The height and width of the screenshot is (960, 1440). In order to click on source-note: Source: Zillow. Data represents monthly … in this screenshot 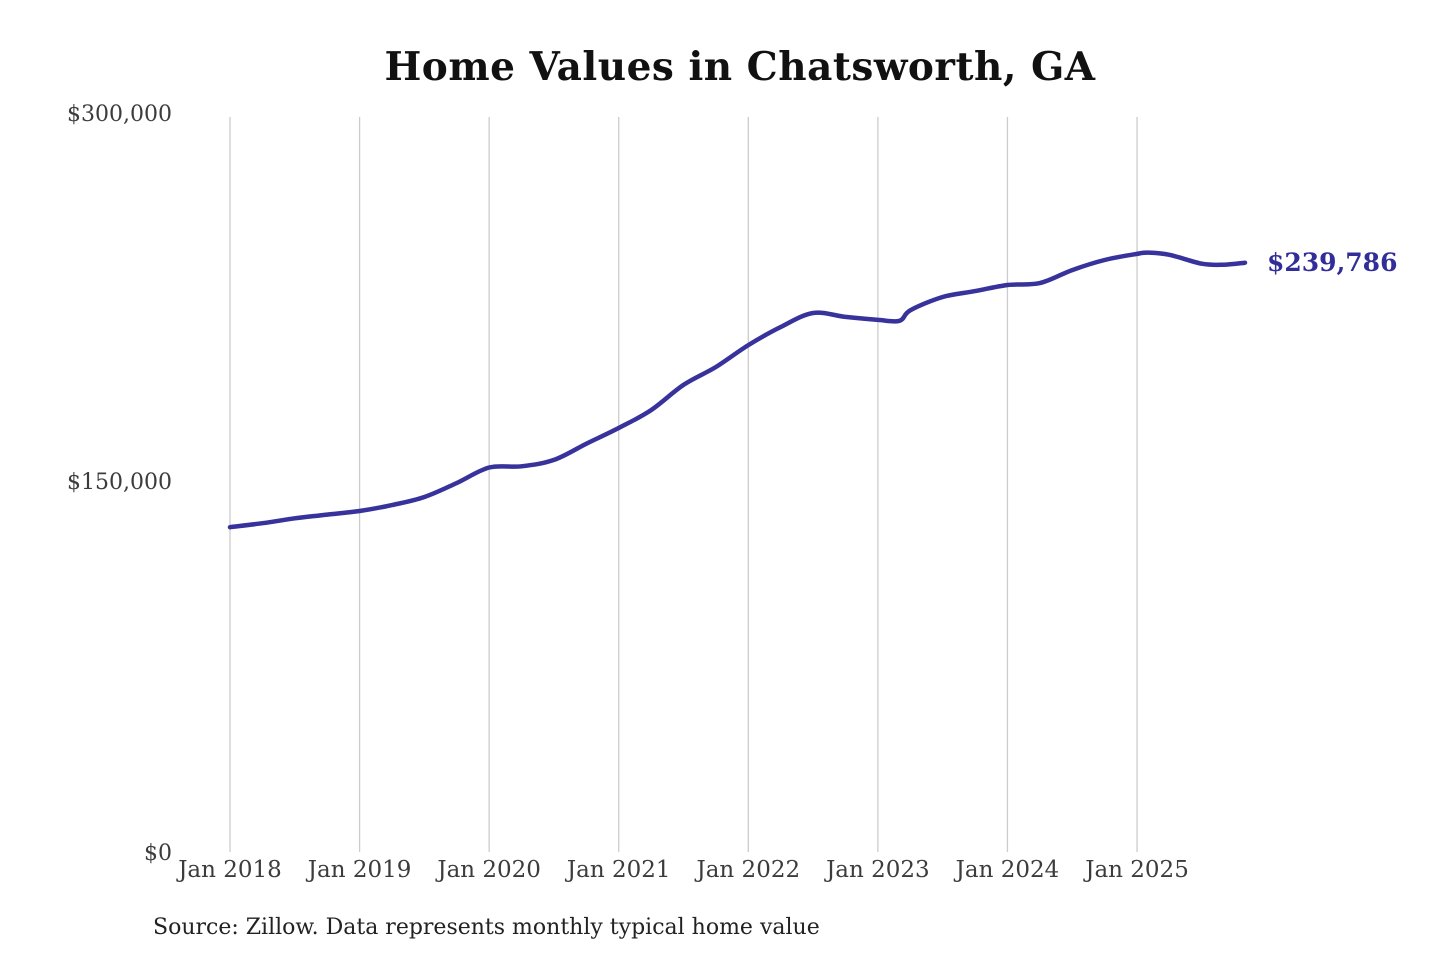, I will do `click(486, 927)`.